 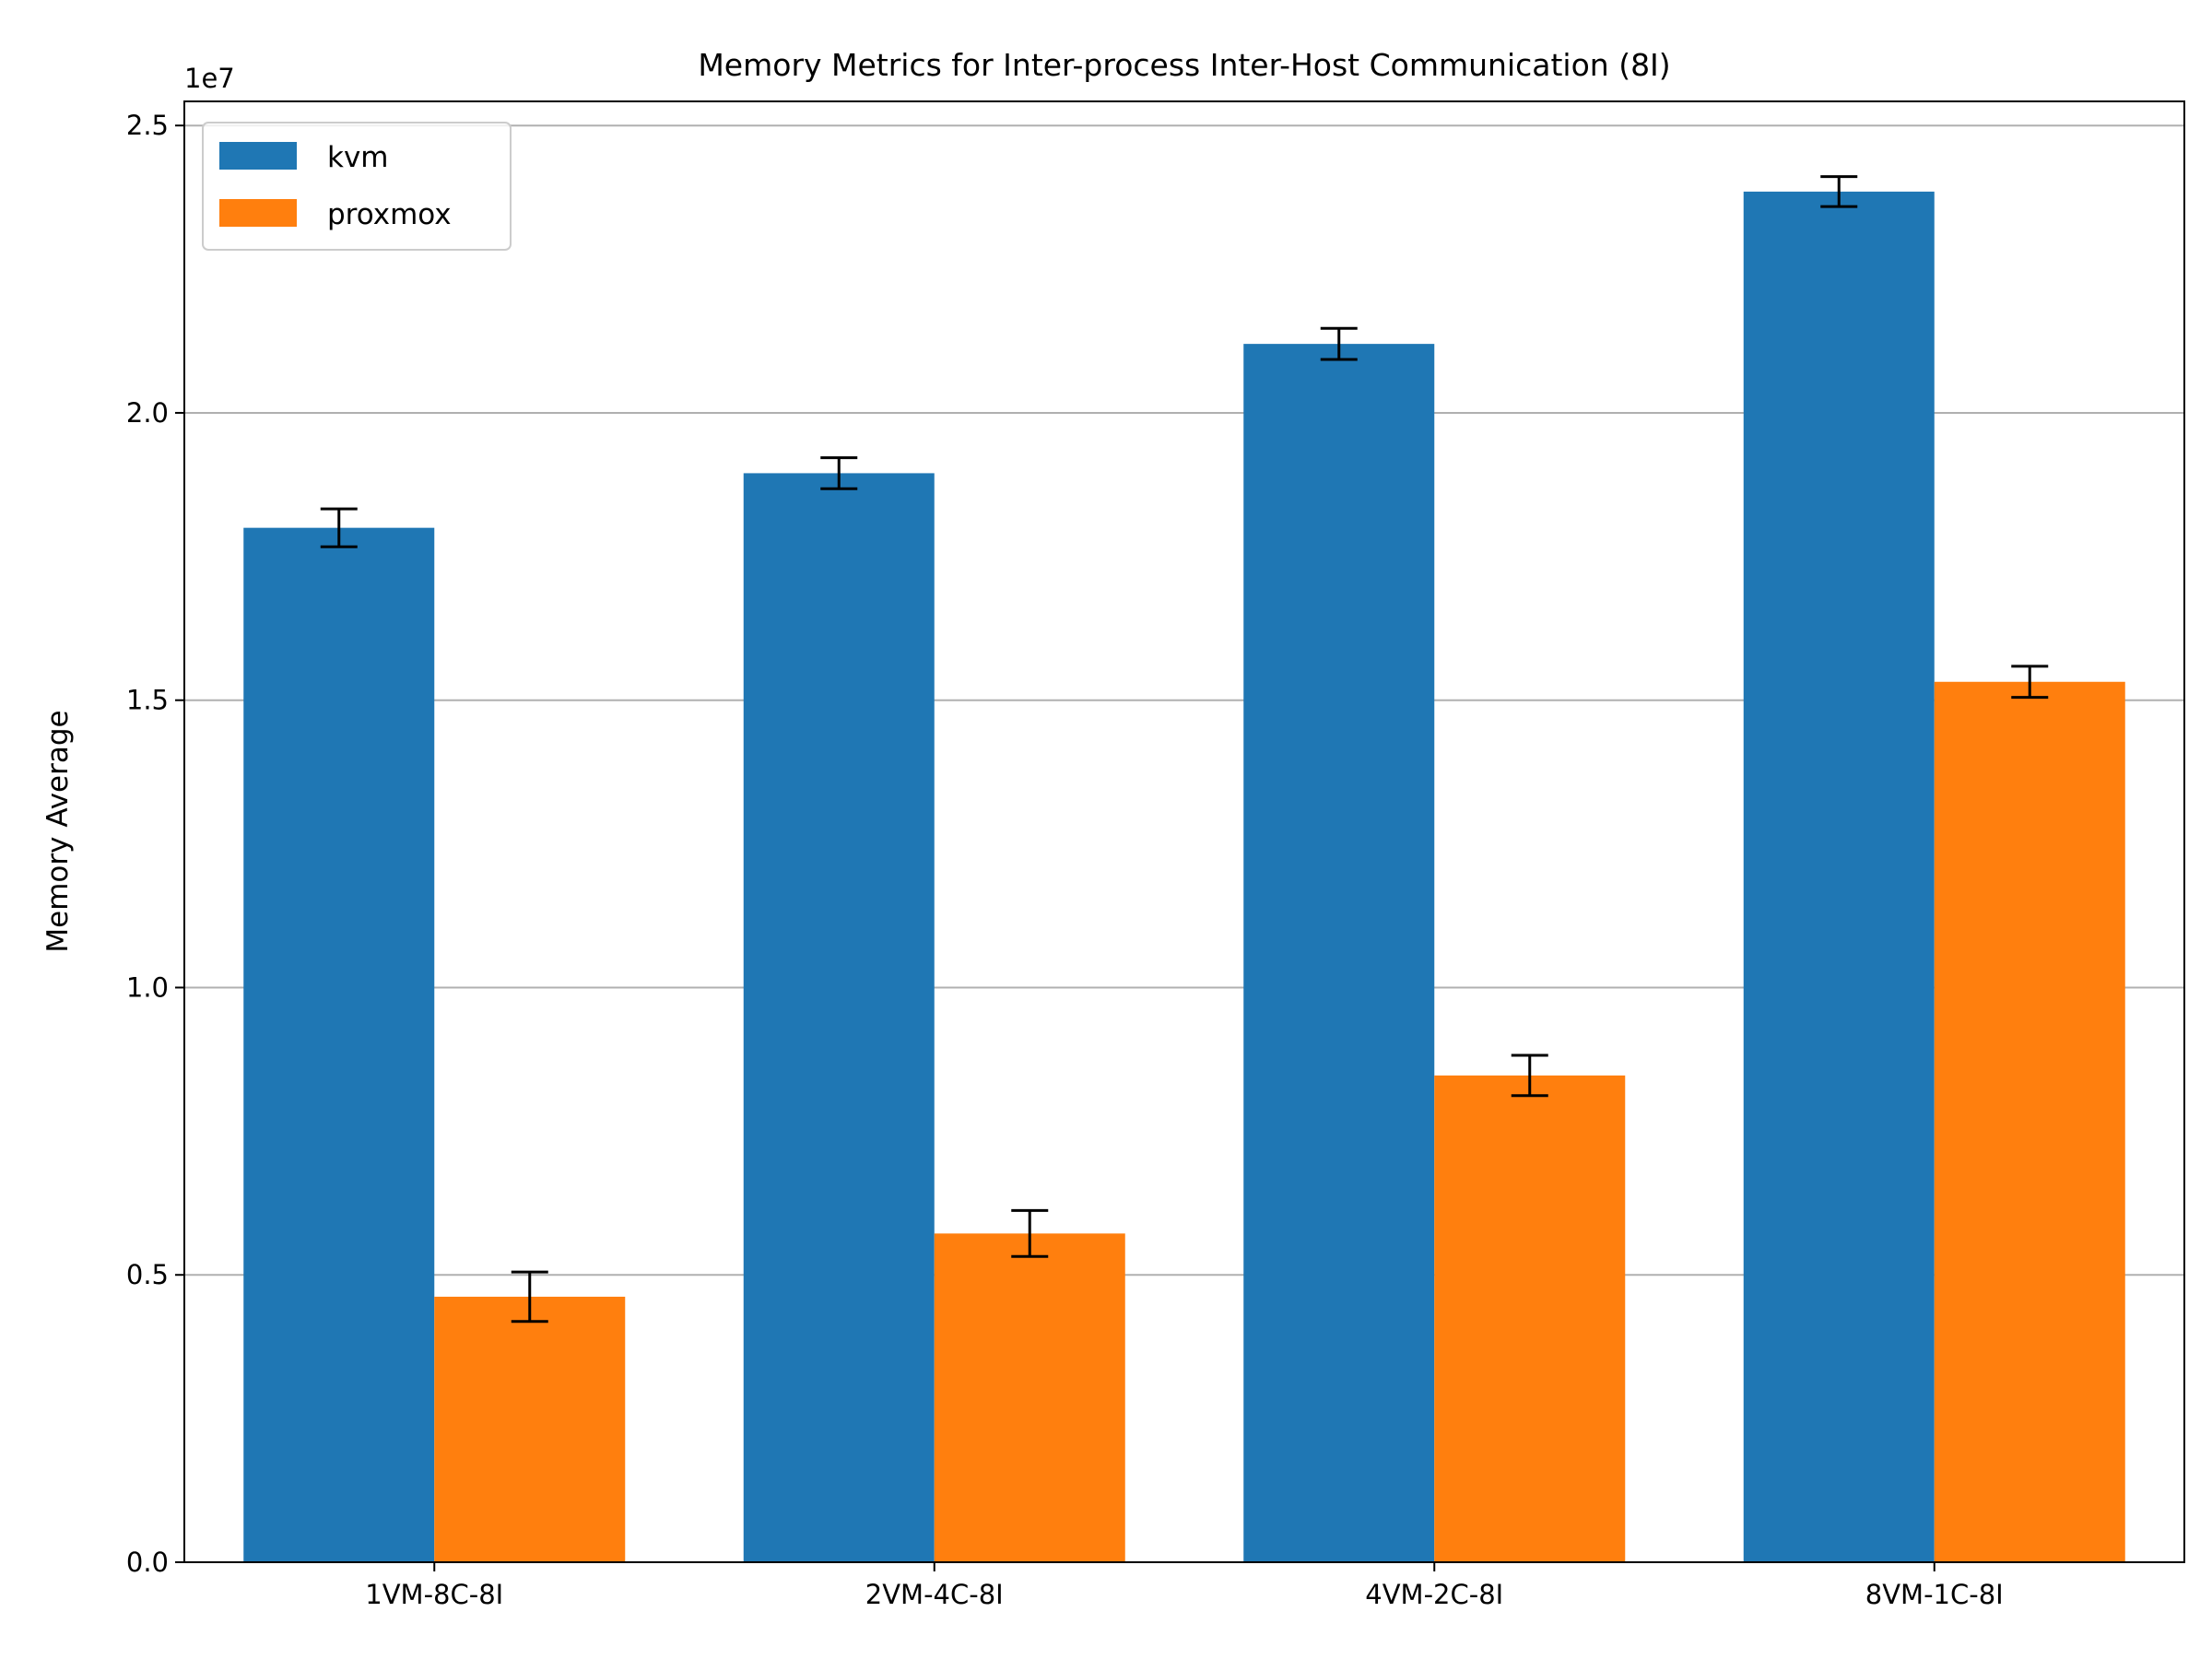 What do you see at coordinates (1839, 876) in the screenshot?
I see `bar-kvm-8VM-1C-8I` at bounding box center [1839, 876].